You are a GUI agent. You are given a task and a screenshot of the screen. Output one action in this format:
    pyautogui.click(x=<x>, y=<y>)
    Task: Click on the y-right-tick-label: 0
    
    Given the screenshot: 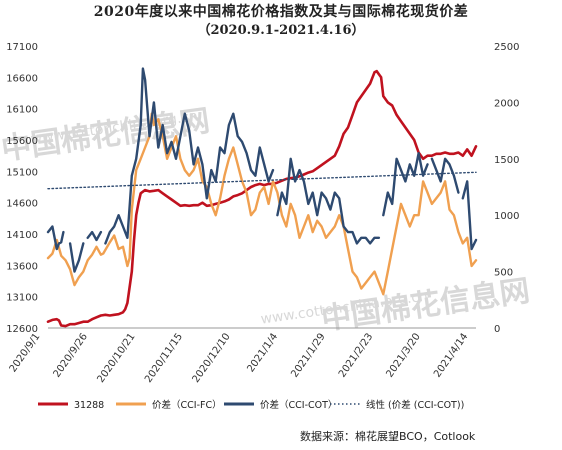 What is the action you would take?
    pyautogui.click(x=497, y=329)
    